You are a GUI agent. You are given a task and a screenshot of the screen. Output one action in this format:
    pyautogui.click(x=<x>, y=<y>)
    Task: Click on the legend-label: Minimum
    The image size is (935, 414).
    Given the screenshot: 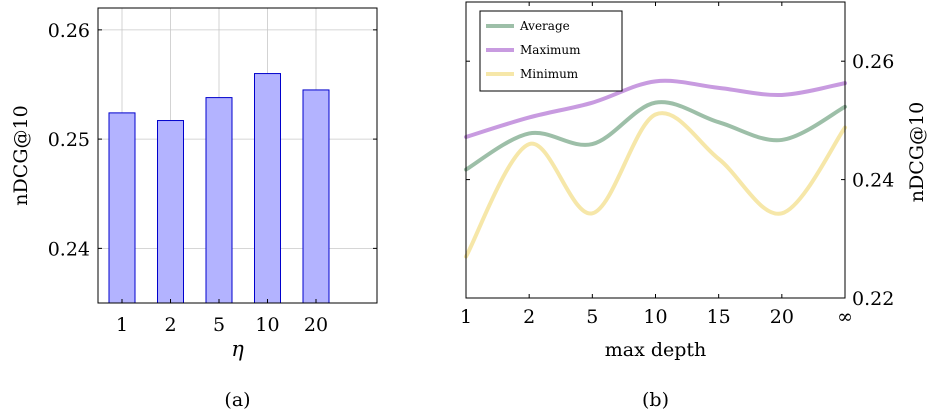 What is the action you would take?
    pyautogui.click(x=549, y=74)
    